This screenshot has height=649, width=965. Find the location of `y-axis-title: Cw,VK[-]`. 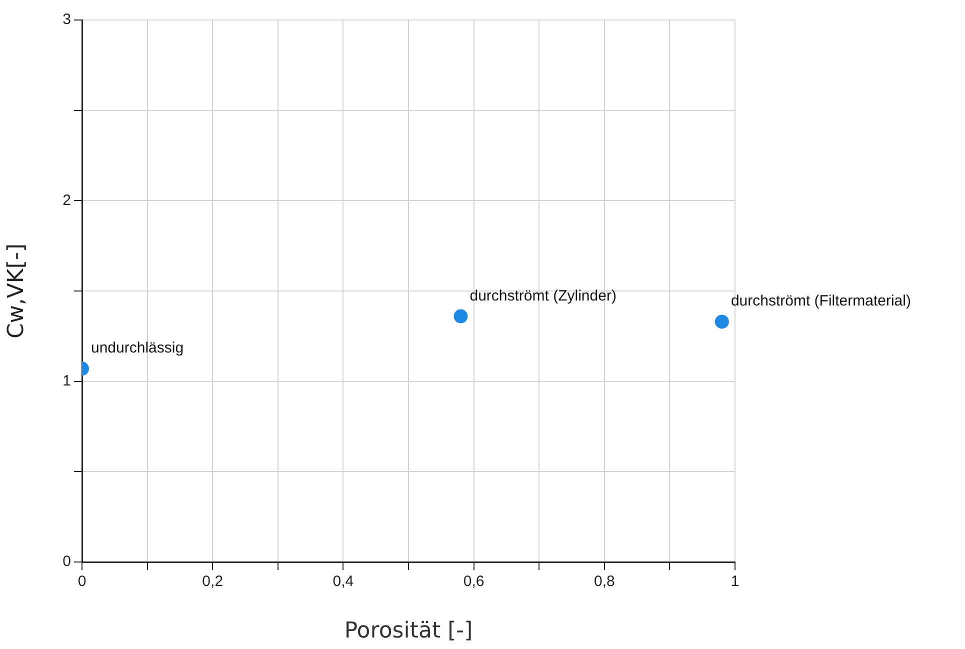

y-axis-title: Cw,VK[-] is located at coordinates (16, 291).